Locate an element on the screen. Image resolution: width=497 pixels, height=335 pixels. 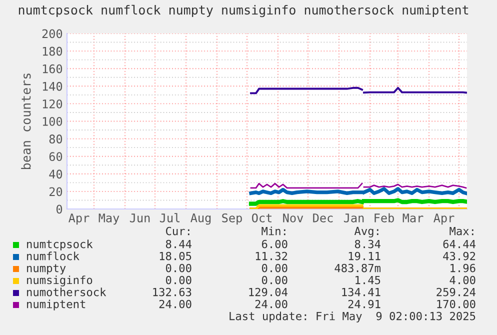
x-tick-label: Jul is located at coordinates (170, 217).